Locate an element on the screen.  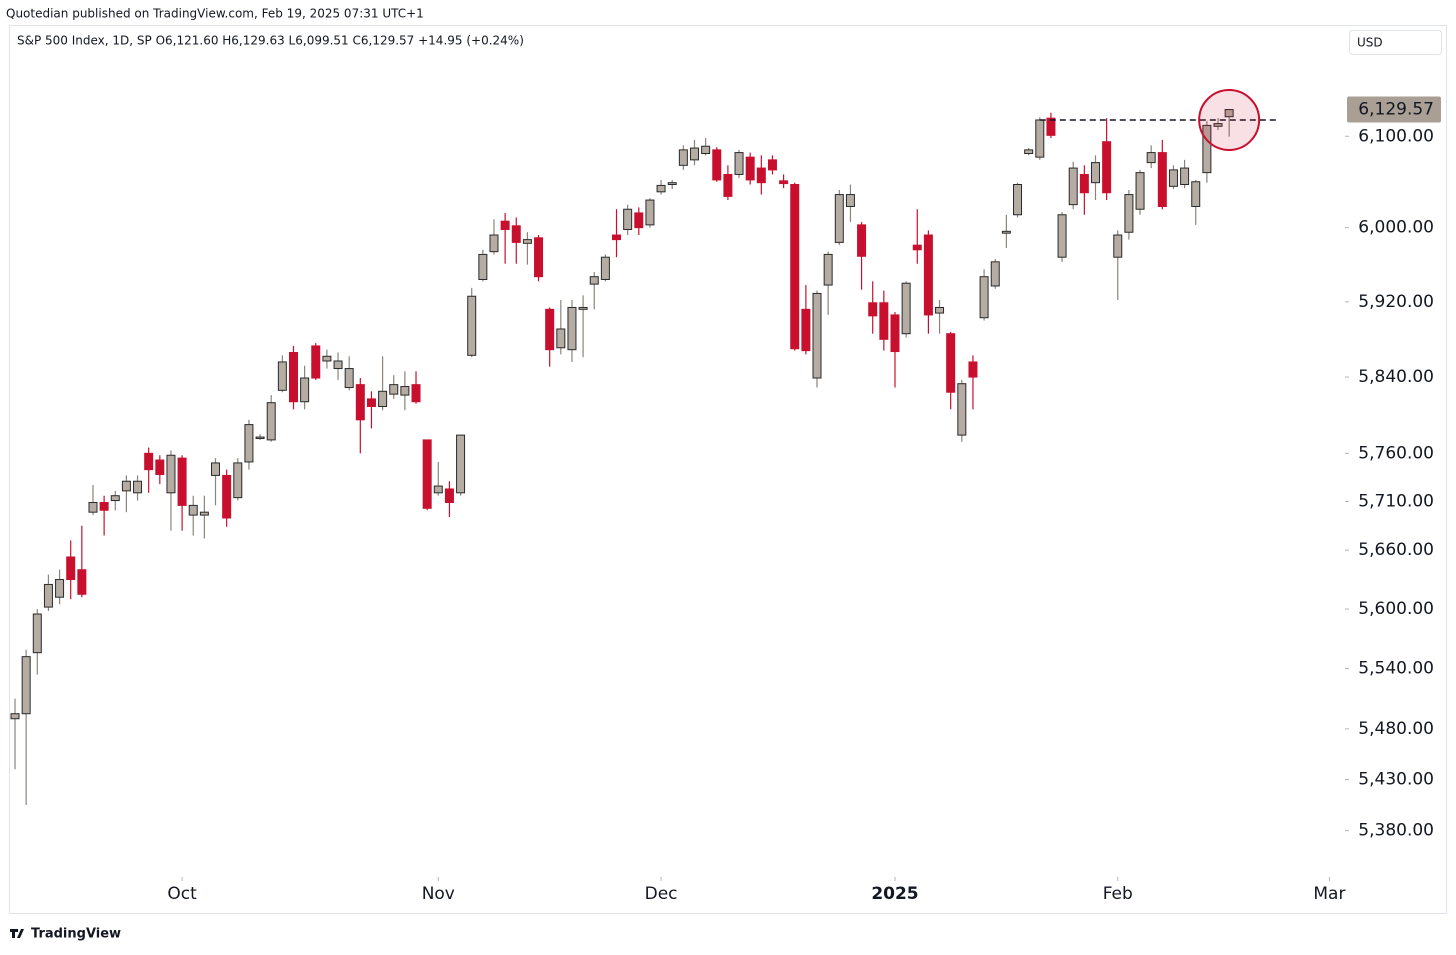
x-tick-label: Feb is located at coordinates (1118, 894).